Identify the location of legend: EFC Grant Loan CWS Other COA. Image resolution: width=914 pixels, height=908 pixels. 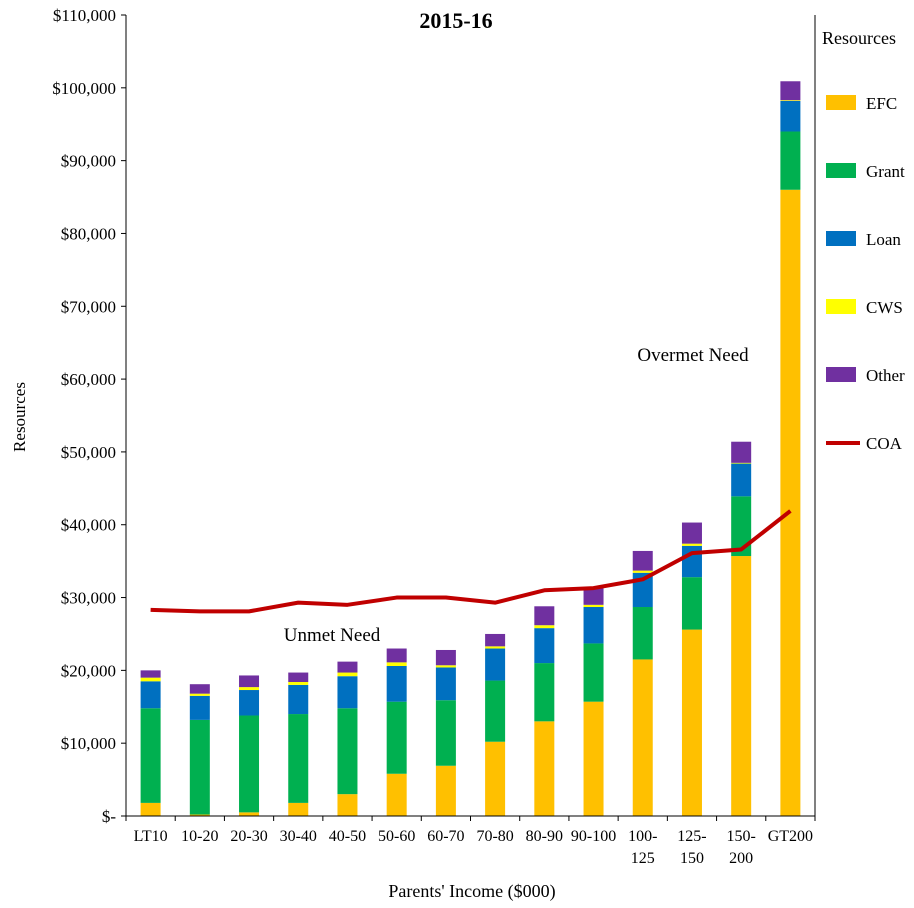
(865, 273).